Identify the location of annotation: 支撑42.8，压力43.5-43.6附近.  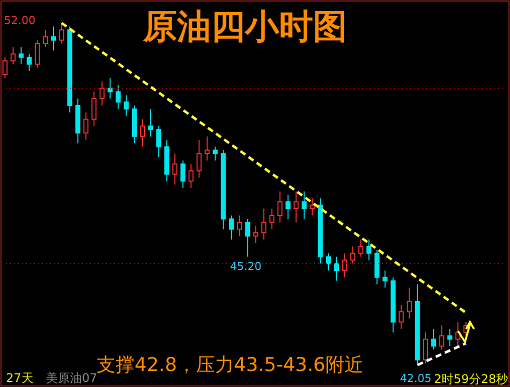
(230, 365).